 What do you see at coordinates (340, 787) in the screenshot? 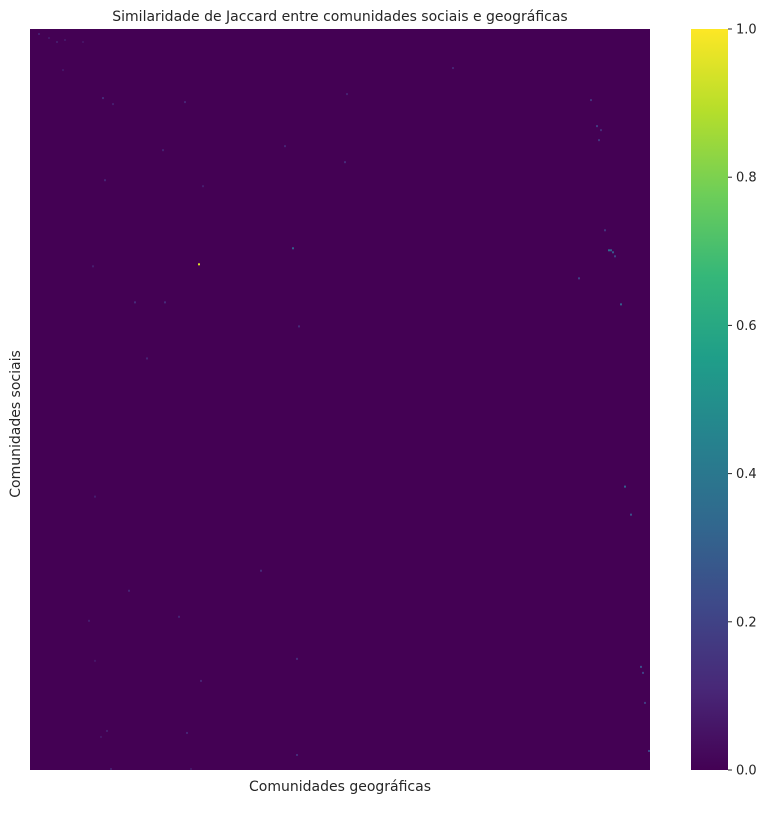
I see `x-axis-label: Comunidades geográficas` at bounding box center [340, 787].